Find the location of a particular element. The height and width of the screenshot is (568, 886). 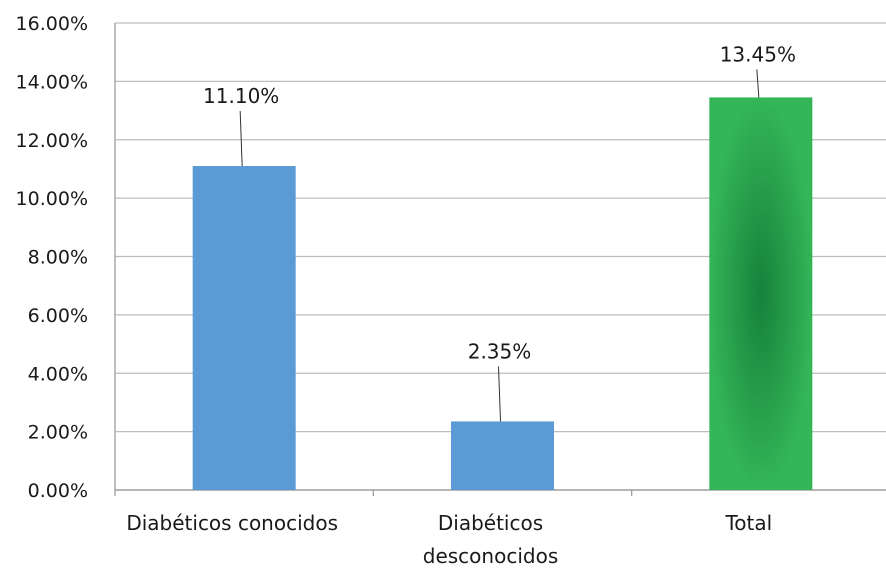

y-tick-label: 2.00% is located at coordinates (58, 433).